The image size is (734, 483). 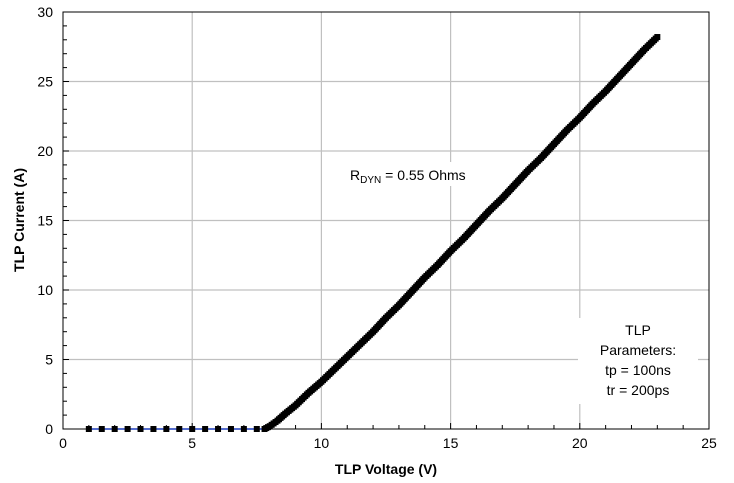 What do you see at coordinates (638, 370) in the screenshot?
I see `param-line-2: tp = 100ns` at bounding box center [638, 370].